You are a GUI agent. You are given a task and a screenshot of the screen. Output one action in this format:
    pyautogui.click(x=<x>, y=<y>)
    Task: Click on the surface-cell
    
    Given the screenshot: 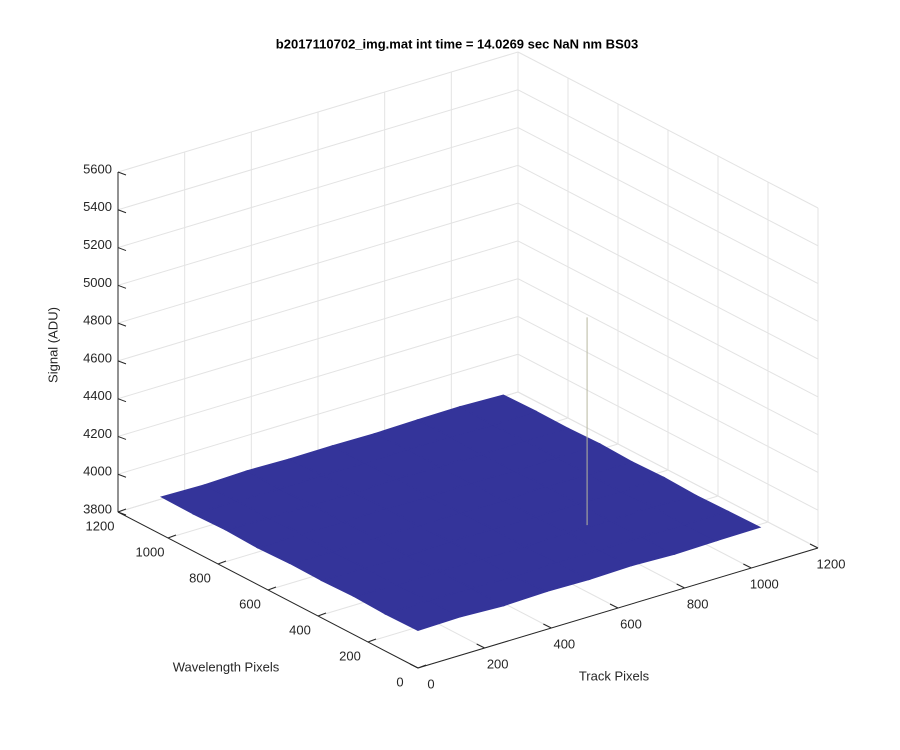 What is the action you would take?
    pyautogui.click(x=498, y=410)
    